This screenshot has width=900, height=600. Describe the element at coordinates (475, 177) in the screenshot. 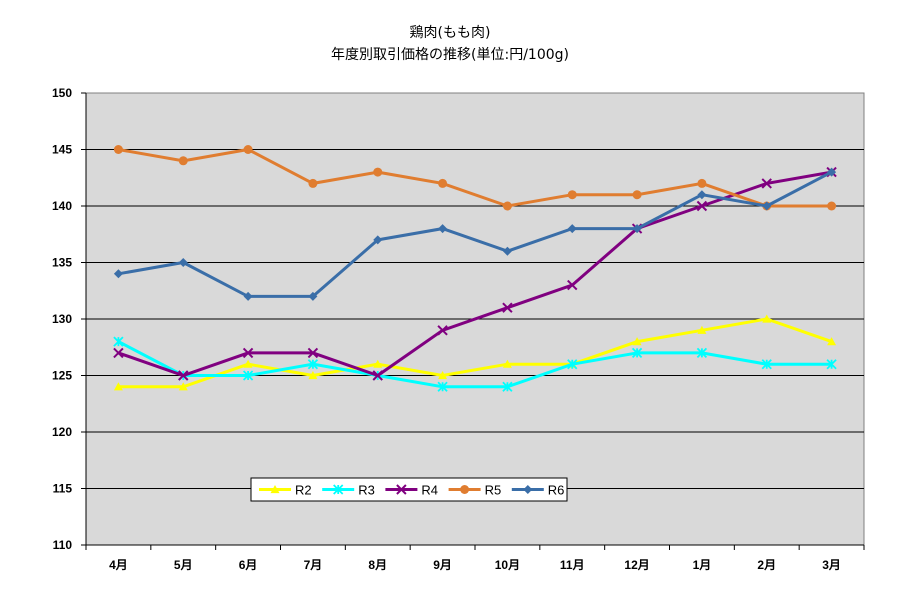

I see `series-line-R5` at that location.